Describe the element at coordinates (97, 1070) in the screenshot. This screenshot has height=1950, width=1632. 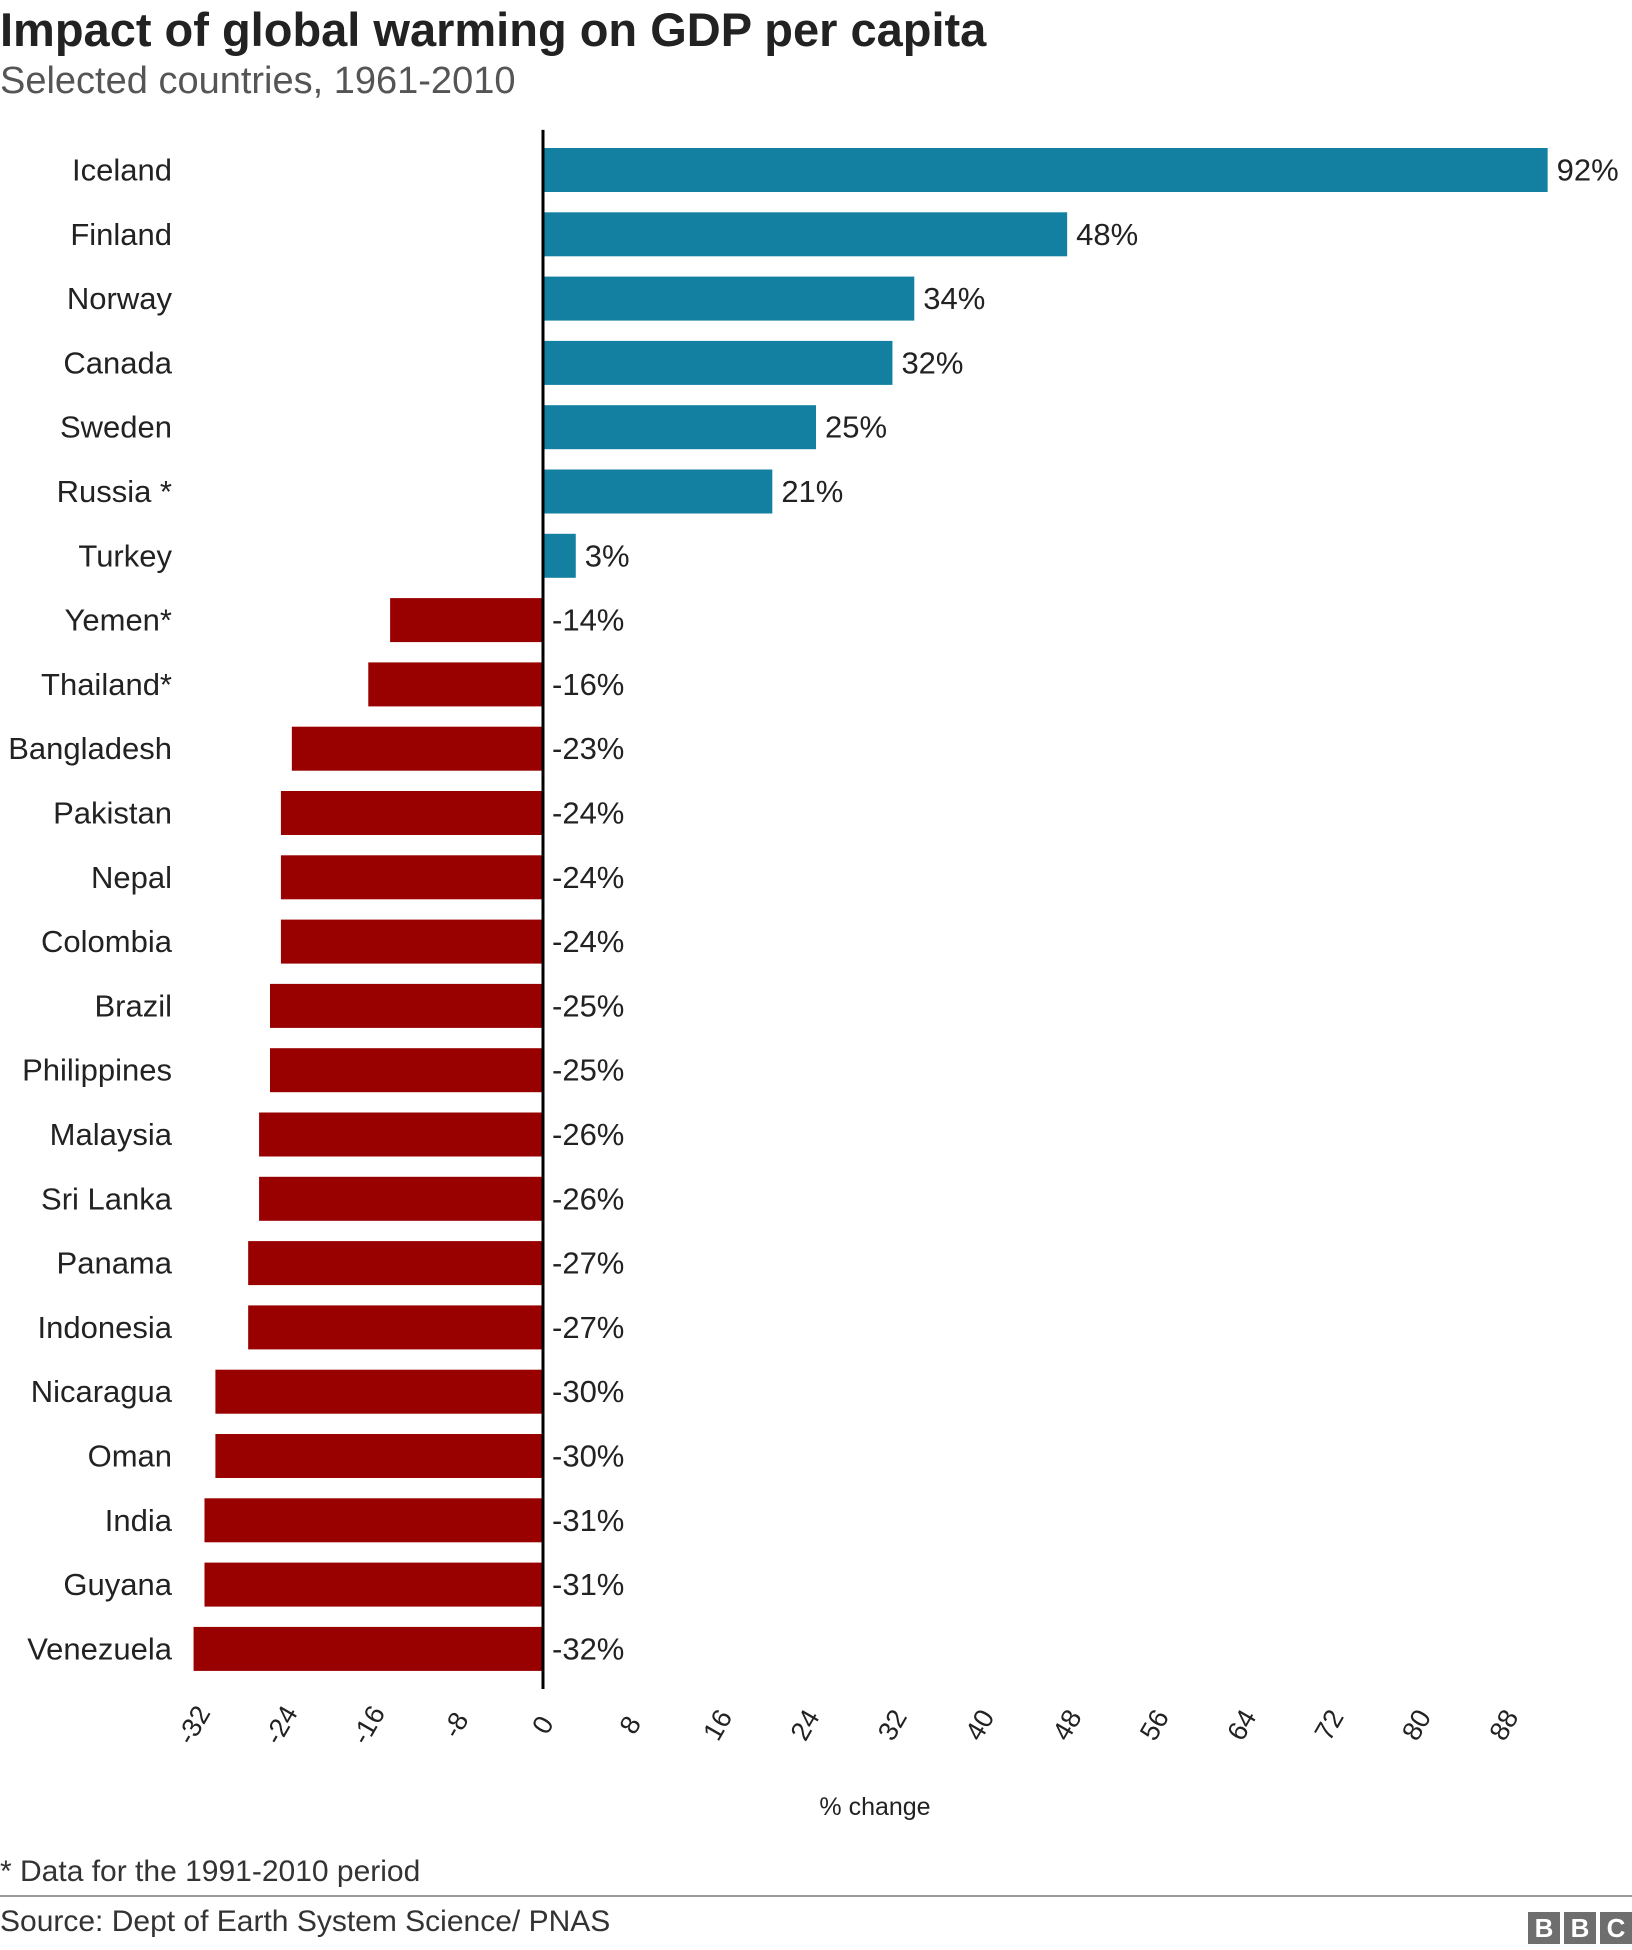
I see `category-label: Philippines` at that location.